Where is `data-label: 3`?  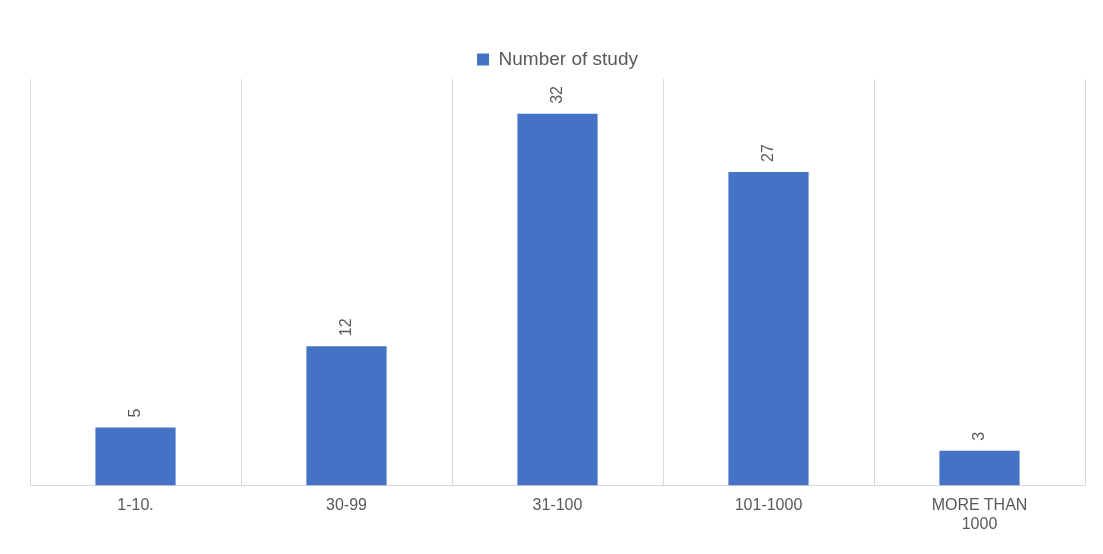 data-label: 3 is located at coordinates (978, 436).